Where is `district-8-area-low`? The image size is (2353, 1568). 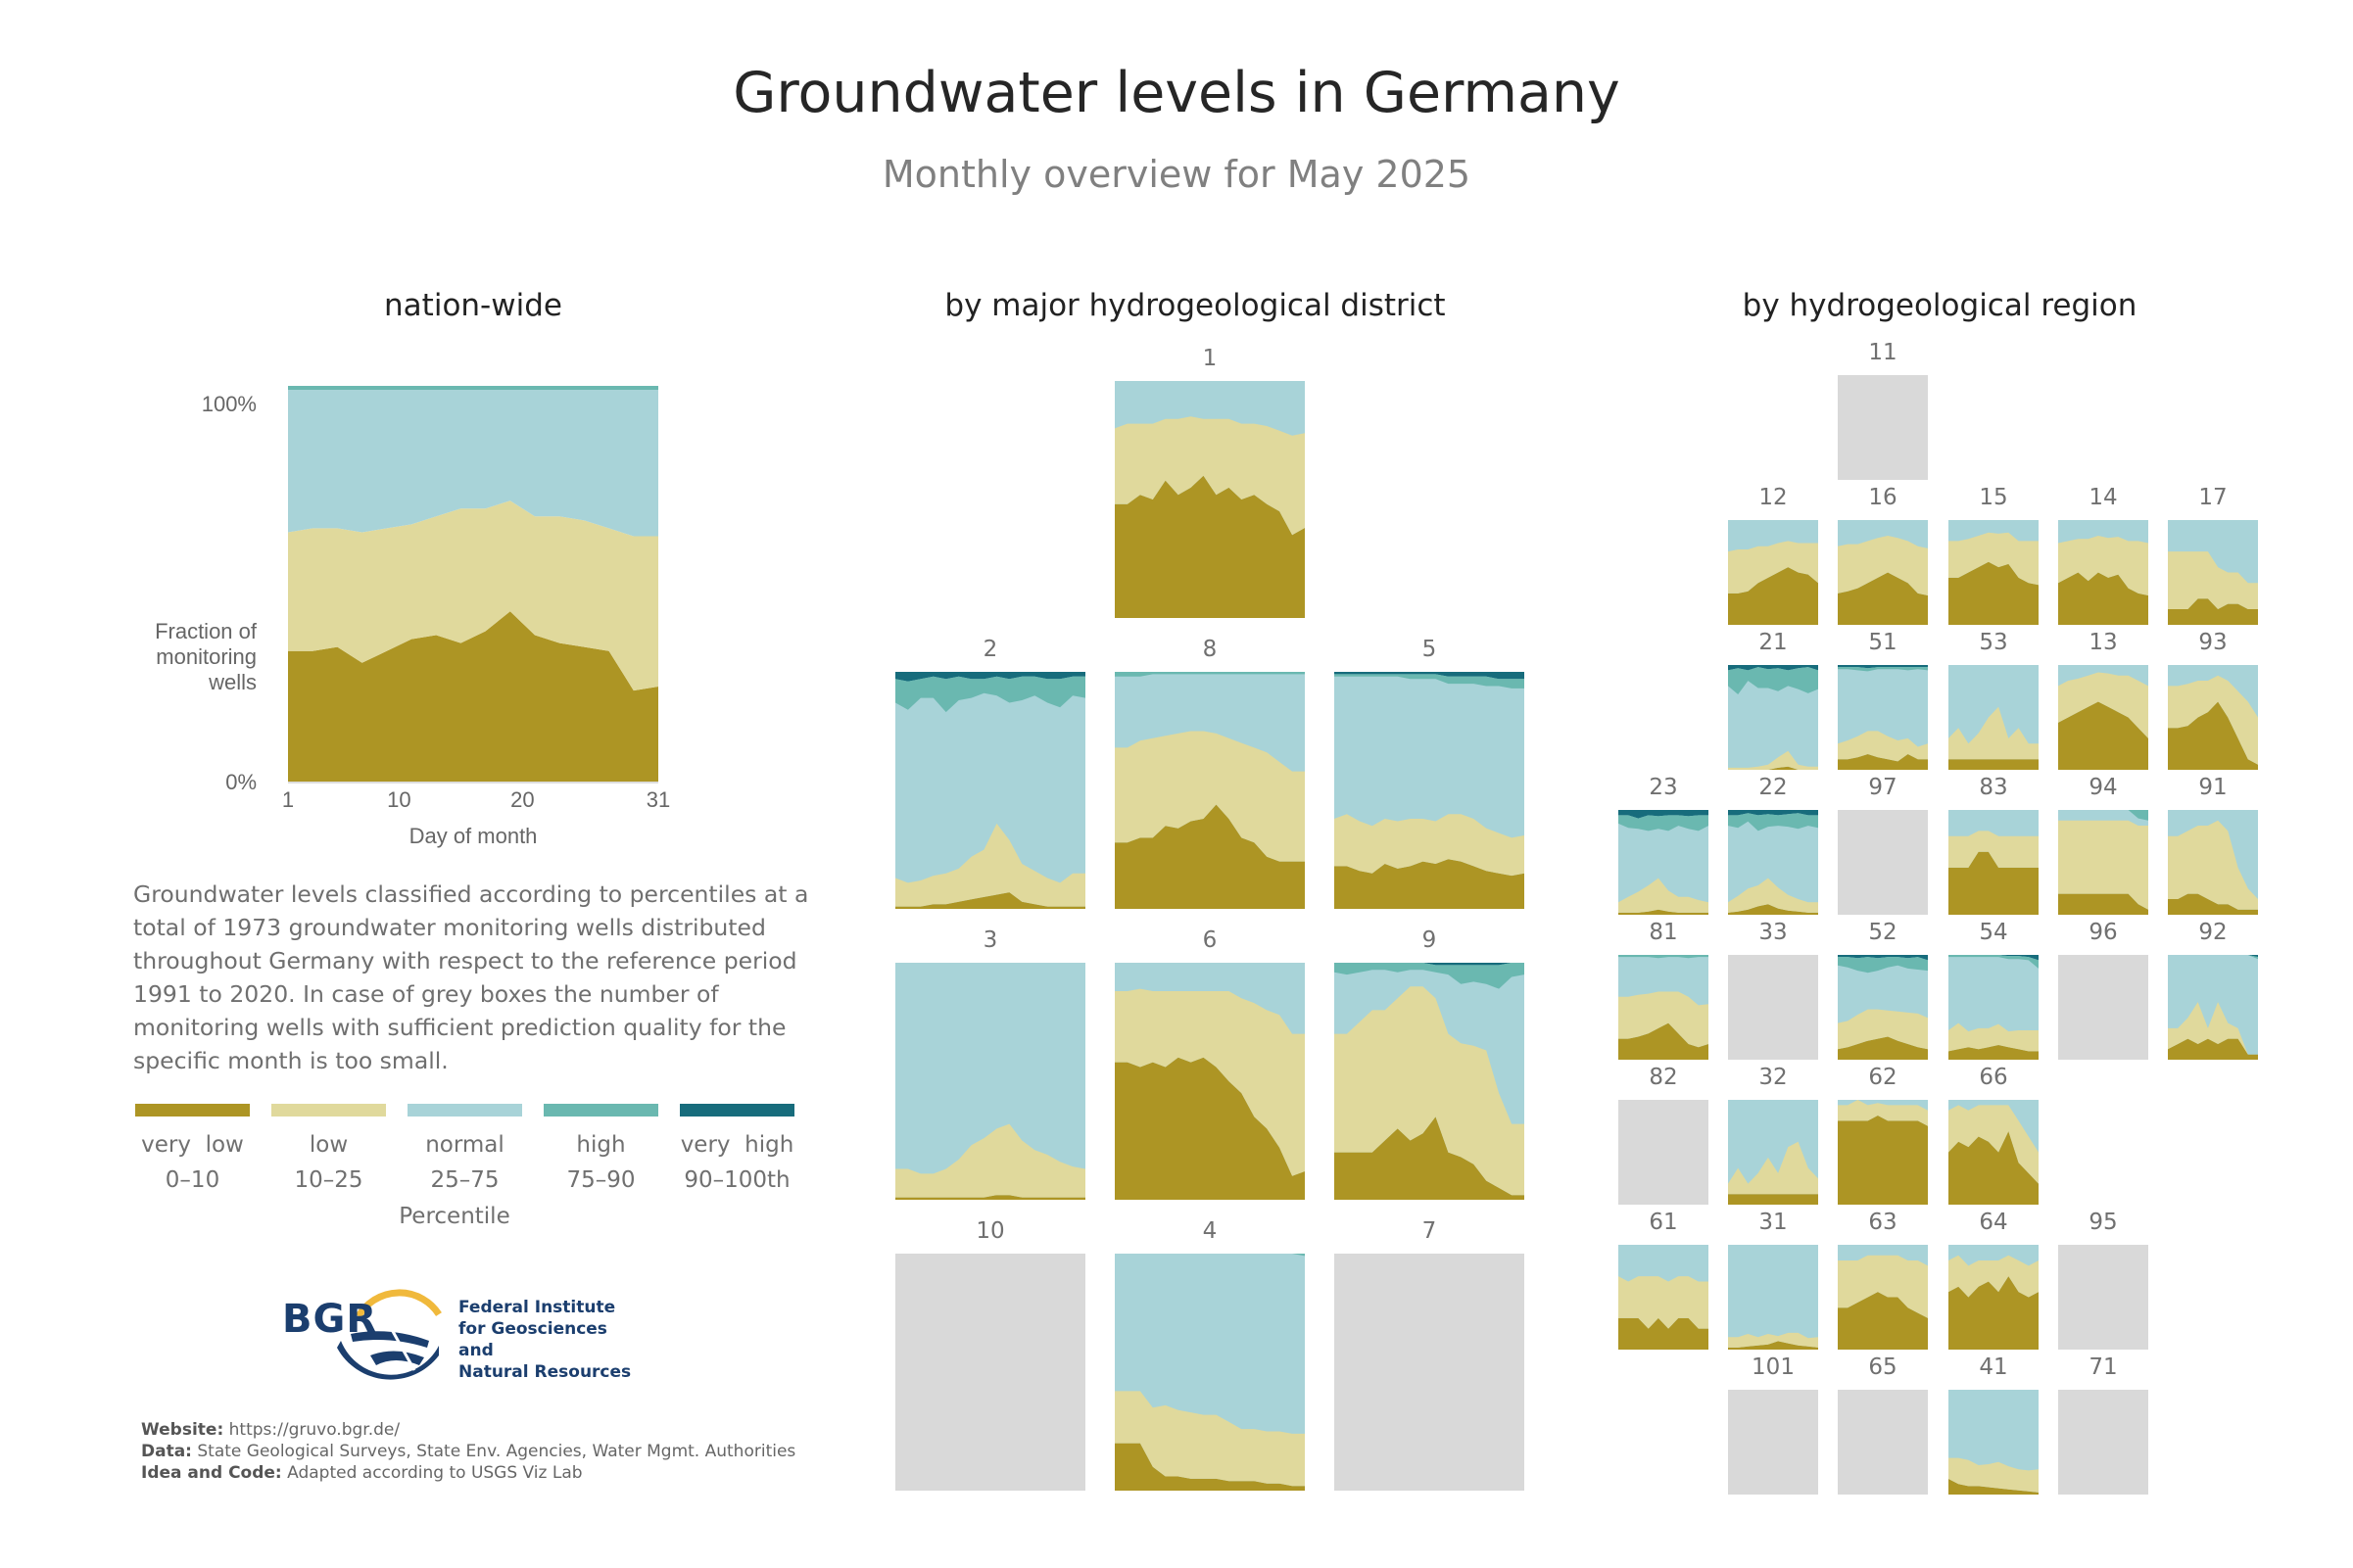 district-8-area-low is located at coordinates (1210, 797).